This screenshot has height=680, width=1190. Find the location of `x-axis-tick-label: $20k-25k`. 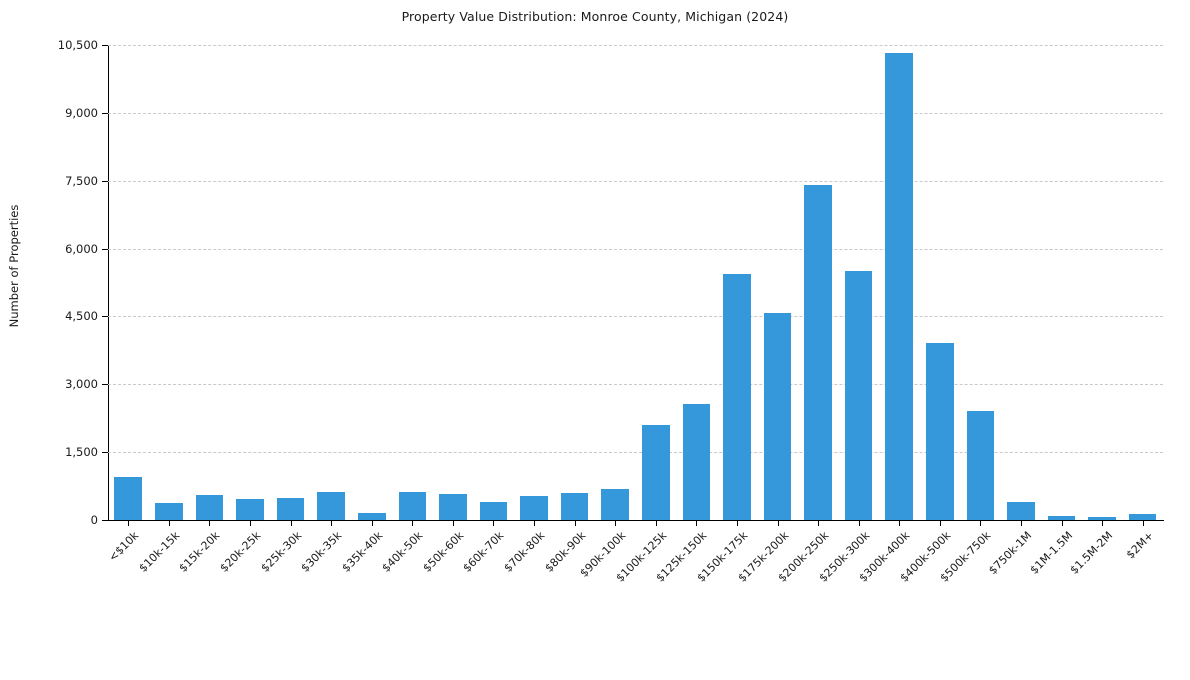

x-axis-tick-label: $20k-25k is located at coordinates (240, 552).